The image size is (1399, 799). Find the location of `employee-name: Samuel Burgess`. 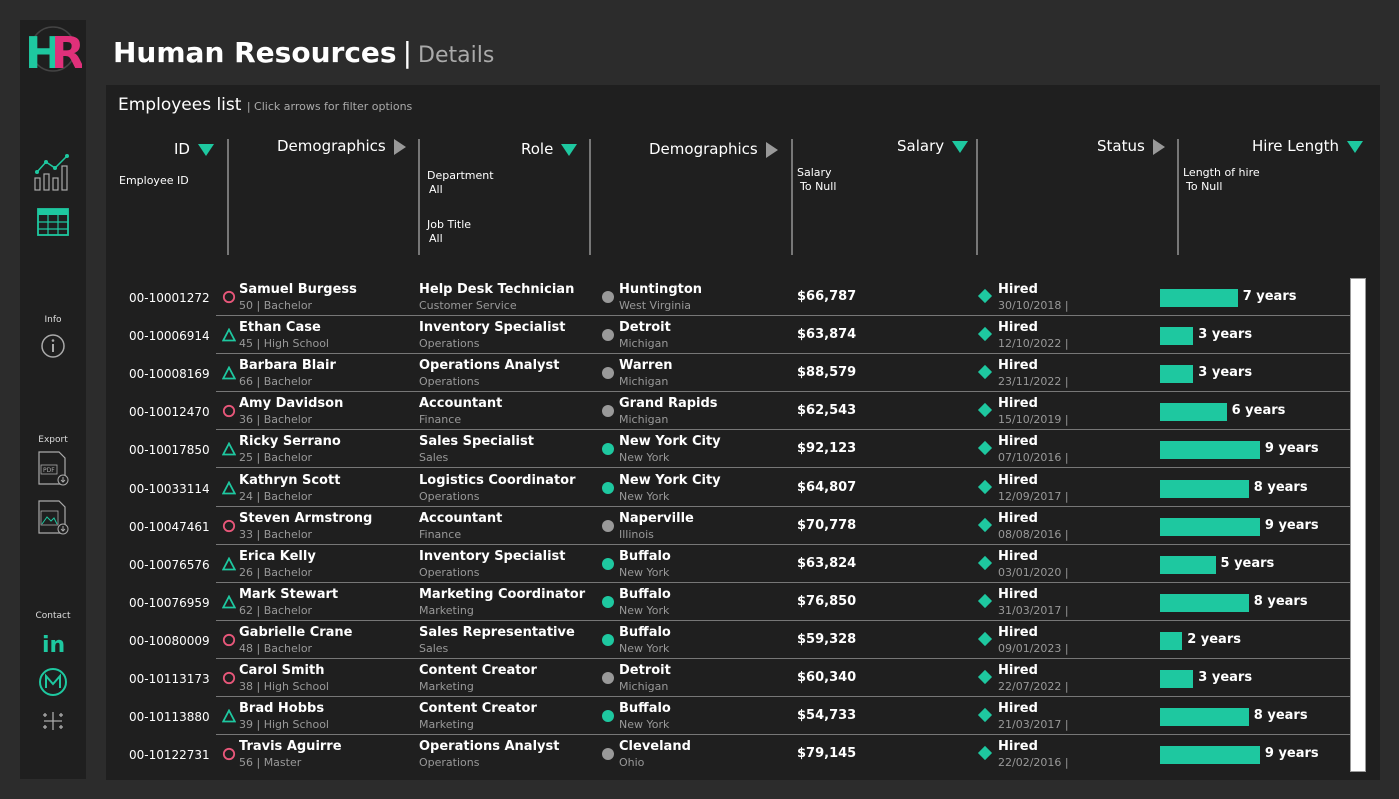

employee-name: Samuel Burgess is located at coordinates (298, 289).